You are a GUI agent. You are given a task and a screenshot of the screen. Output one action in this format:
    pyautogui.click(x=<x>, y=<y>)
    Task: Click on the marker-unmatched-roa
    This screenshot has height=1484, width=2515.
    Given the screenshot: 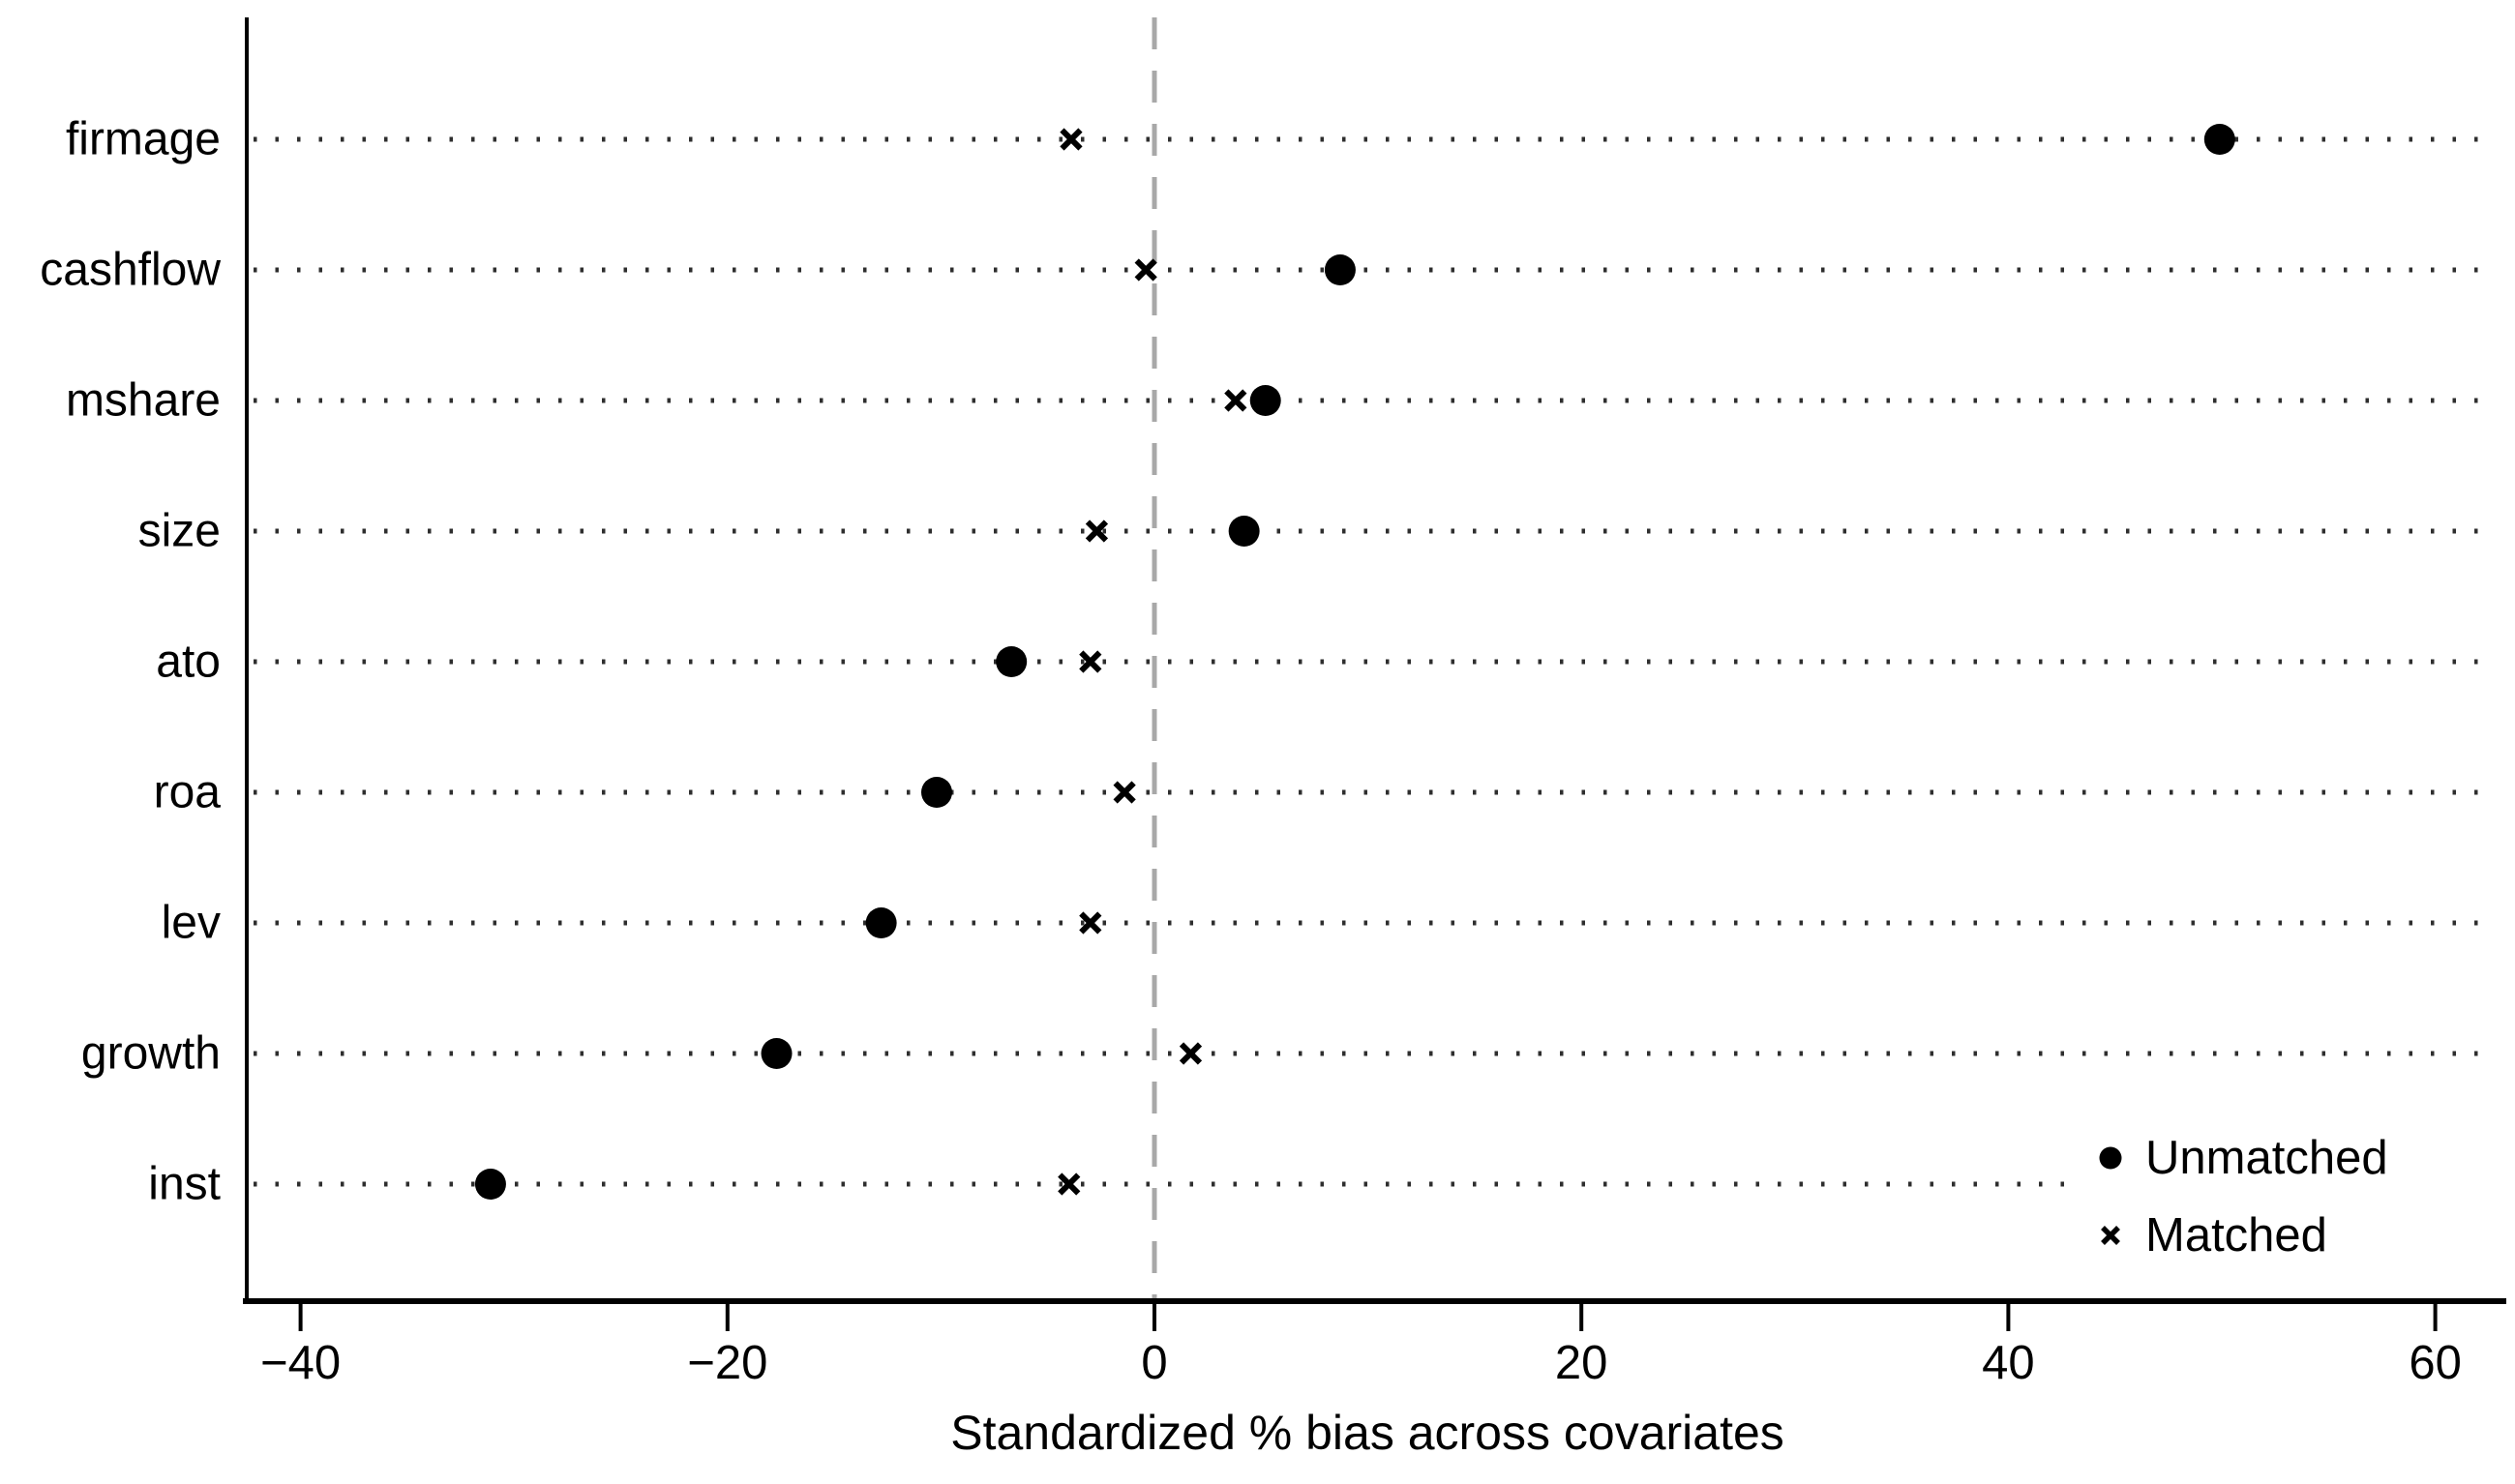 What is the action you would take?
    pyautogui.click(x=936, y=792)
    